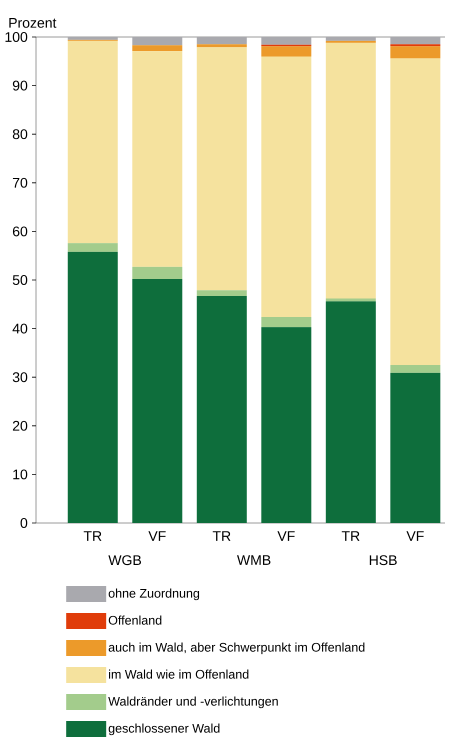 This screenshot has height=740, width=449. I want to click on legend-label: ohne Zuordnung, so click(154, 594).